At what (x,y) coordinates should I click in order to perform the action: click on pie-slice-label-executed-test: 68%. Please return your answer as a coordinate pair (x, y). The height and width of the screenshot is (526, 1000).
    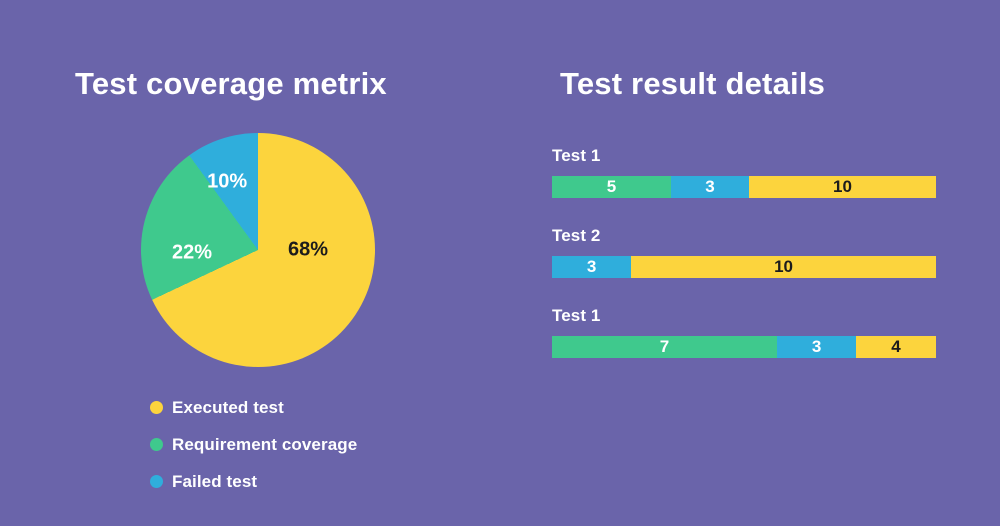
    Looking at the image, I should click on (308, 249).